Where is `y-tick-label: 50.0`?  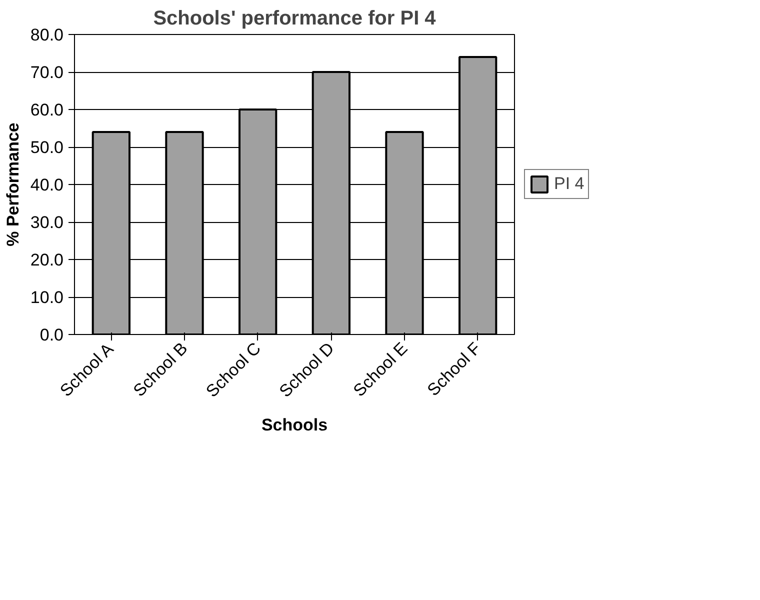
y-tick-label: 50.0 is located at coordinates (47, 147).